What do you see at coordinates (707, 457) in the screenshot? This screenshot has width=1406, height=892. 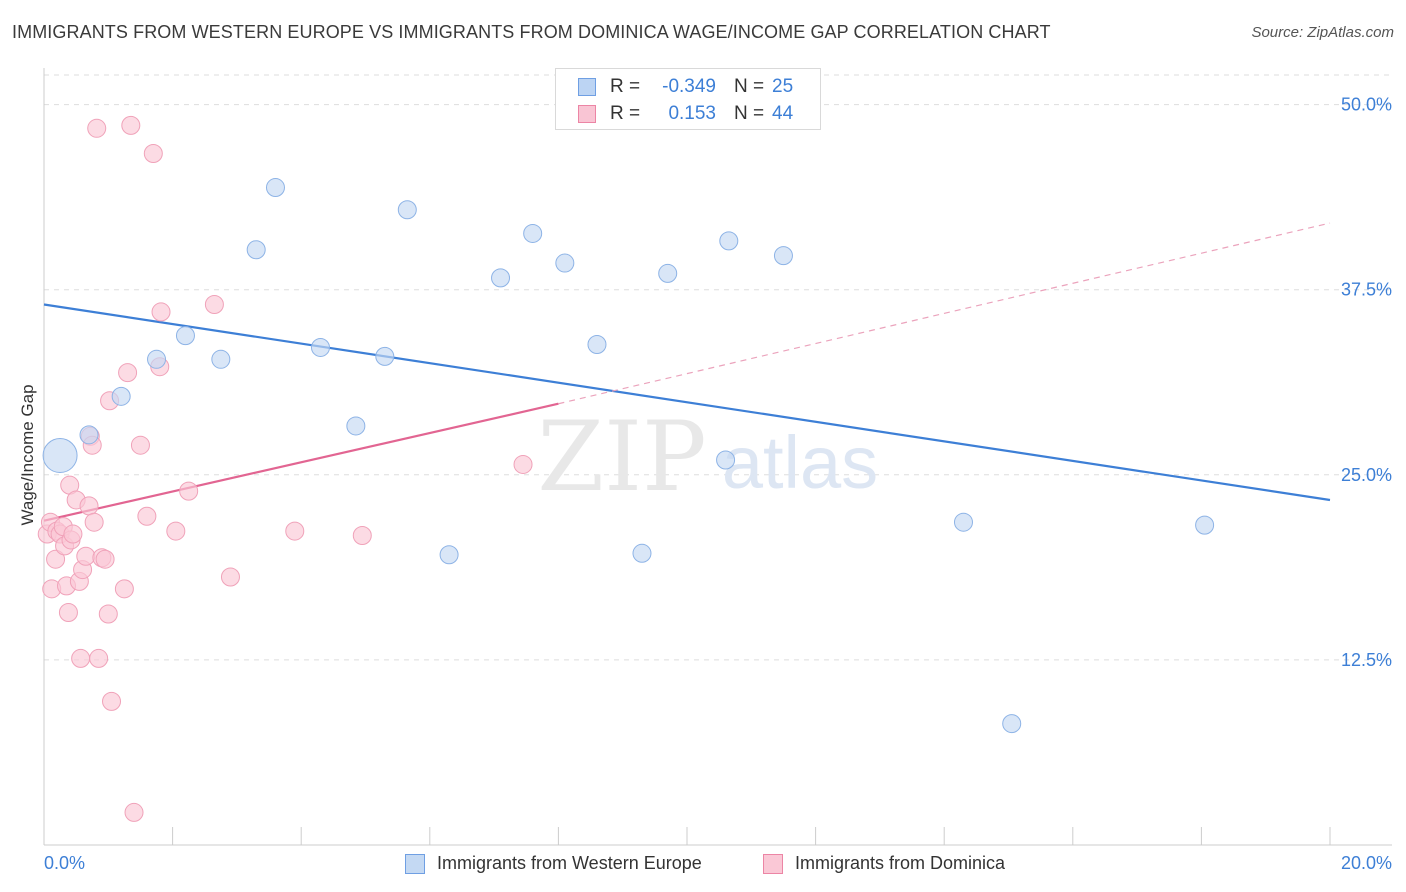 I see `watermark: ZIP atlas` at bounding box center [707, 457].